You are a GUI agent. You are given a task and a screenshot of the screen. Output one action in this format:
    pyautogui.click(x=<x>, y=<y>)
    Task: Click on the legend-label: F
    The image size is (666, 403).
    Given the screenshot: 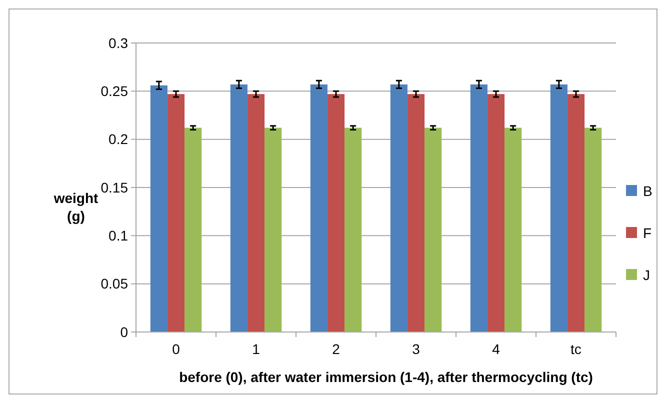 What is the action you would take?
    pyautogui.click(x=647, y=232)
    